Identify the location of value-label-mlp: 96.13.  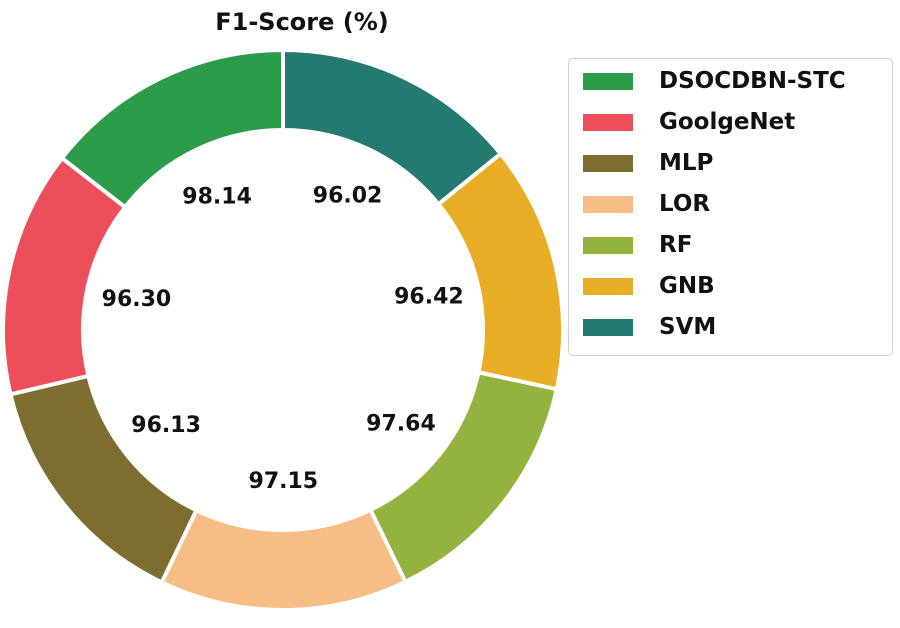
(166, 425).